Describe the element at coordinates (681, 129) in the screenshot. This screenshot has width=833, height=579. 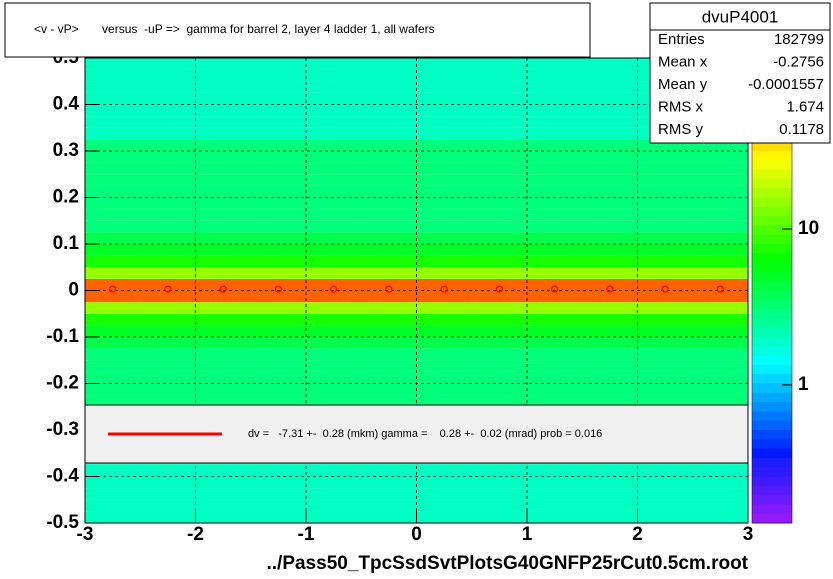
I see `stats-label: RMS y` at that location.